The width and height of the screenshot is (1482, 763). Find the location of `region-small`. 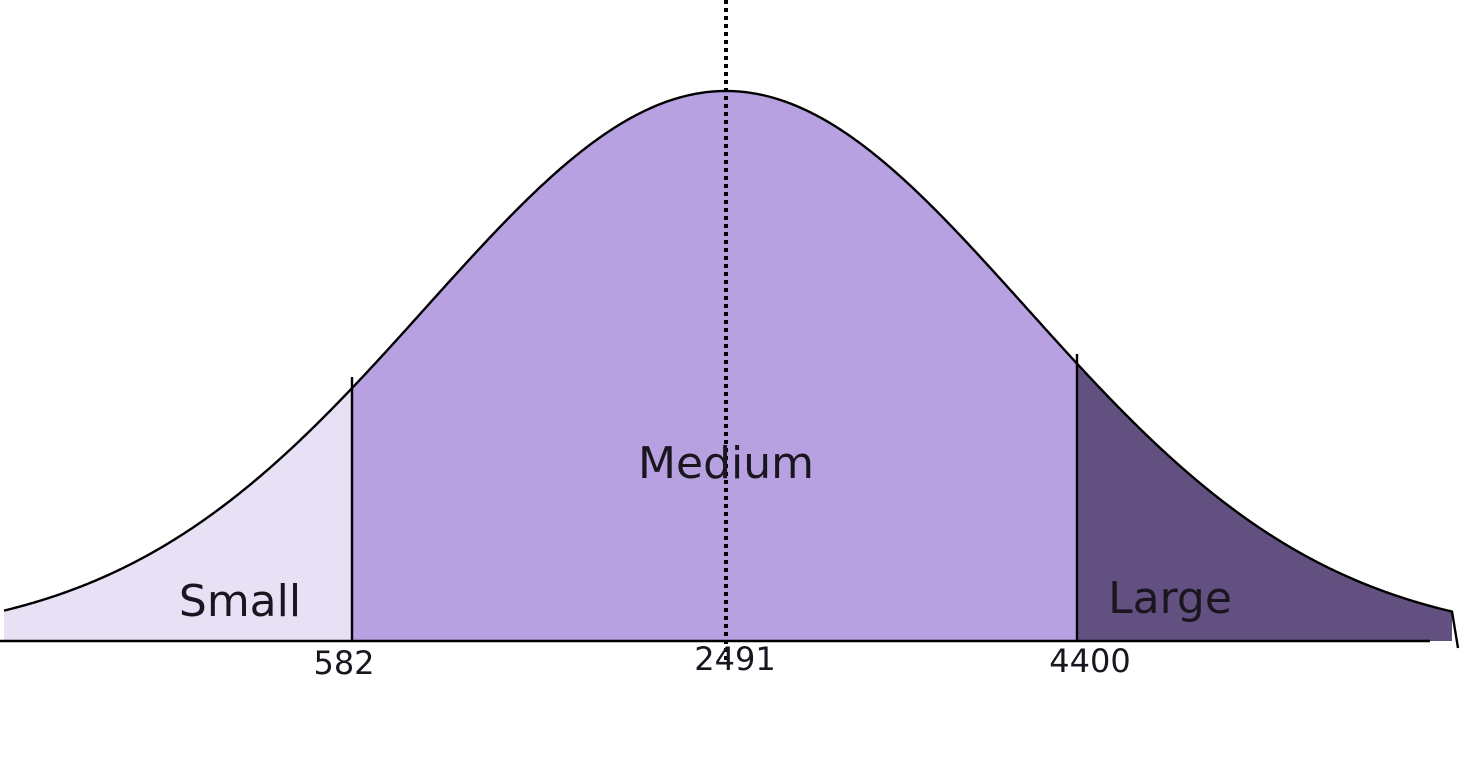

region-small is located at coordinates (178, 514).